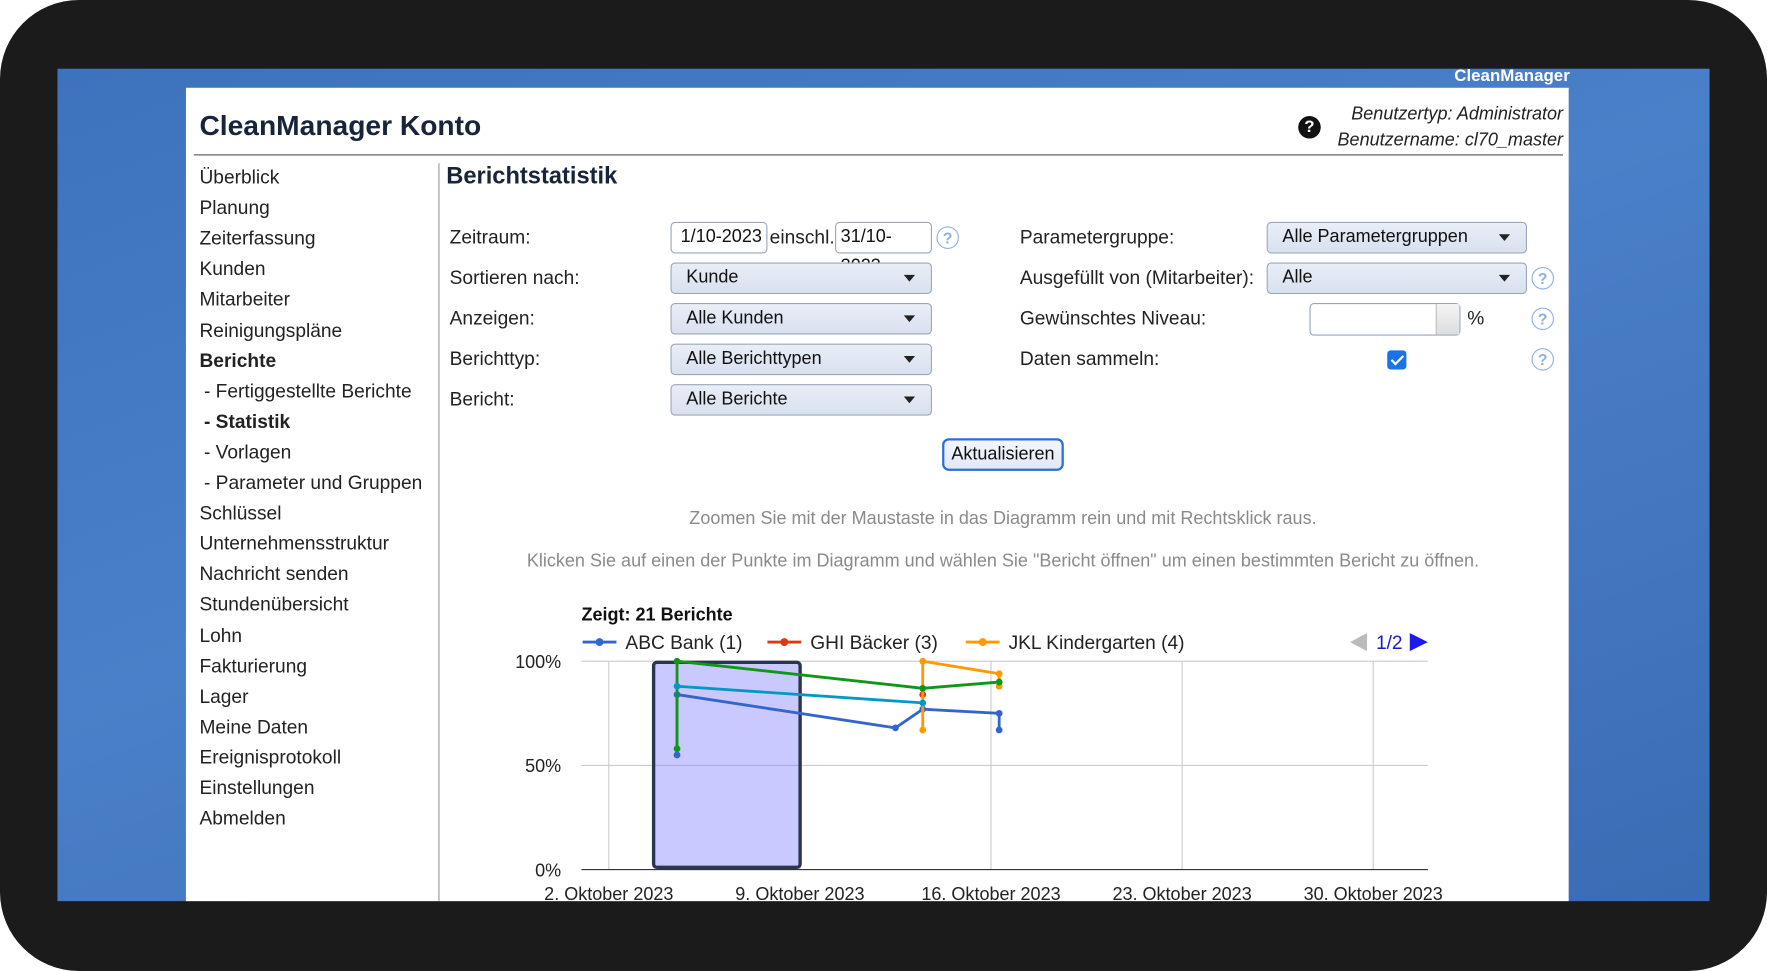 This screenshot has width=1767, height=971. Describe the element at coordinates (247, 452) in the screenshot. I see `nav-item: - Vorlagen` at that location.